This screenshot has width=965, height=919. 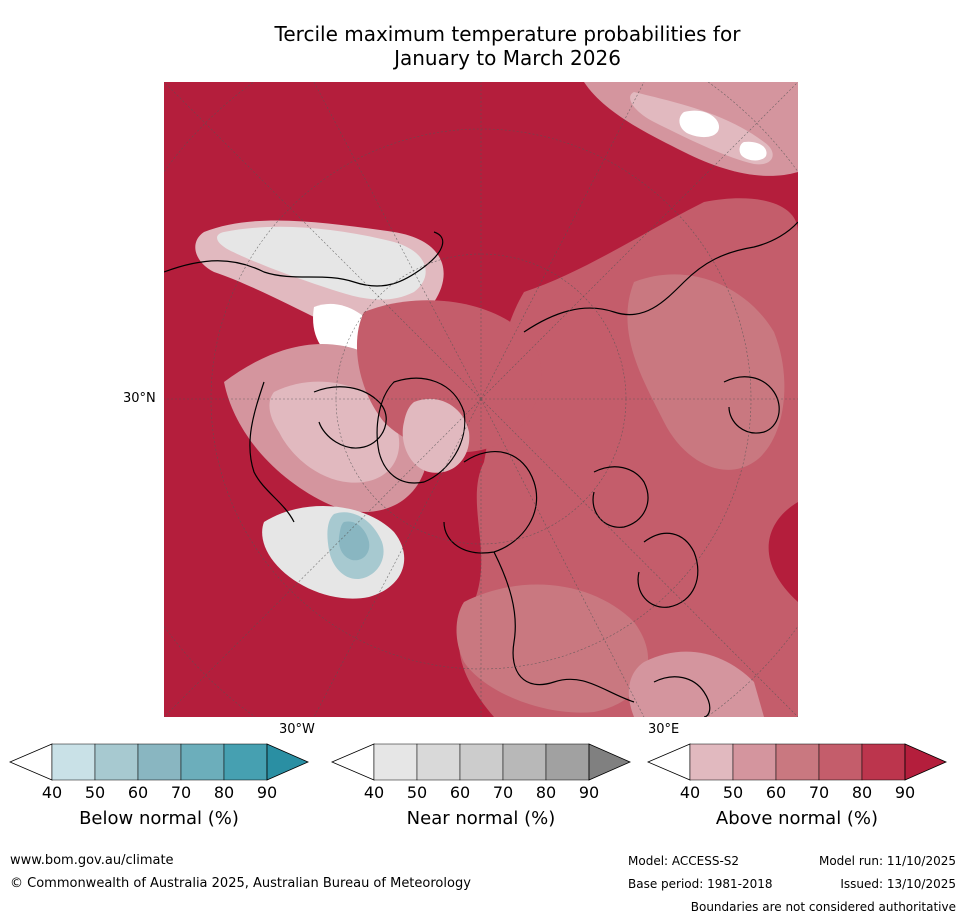 What do you see at coordinates (460, 792) in the screenshot?
I see `tick-near-60: 60` at bounding box center [460, 792].